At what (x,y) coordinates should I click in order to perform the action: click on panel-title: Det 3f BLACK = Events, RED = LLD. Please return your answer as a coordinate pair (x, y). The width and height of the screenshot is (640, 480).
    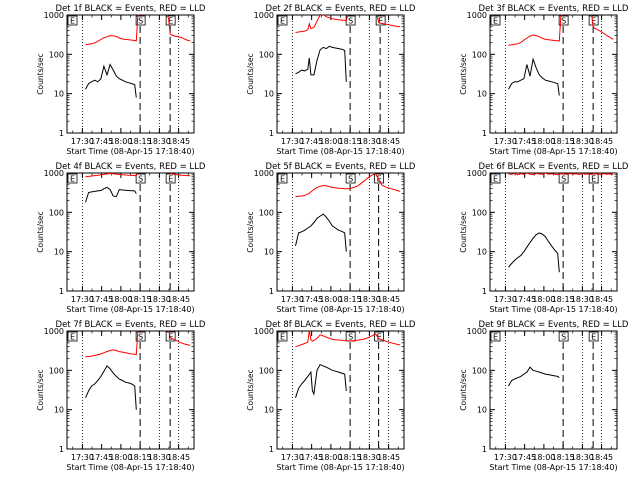
    Looking at the image, I should click on (554, 9).